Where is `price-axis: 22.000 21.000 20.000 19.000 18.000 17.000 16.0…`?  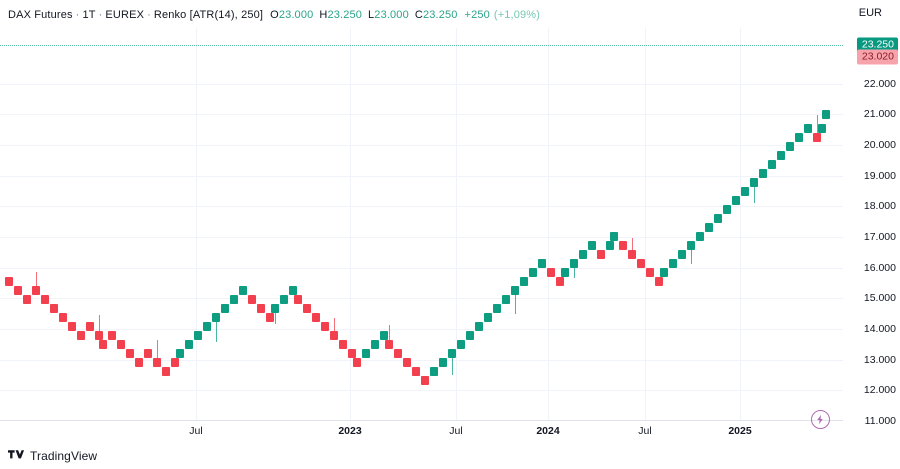
price-axis: 22.000 21.000 20.000 19.000 18.000 17.000 16.0… is located at coordinates (871, 227).